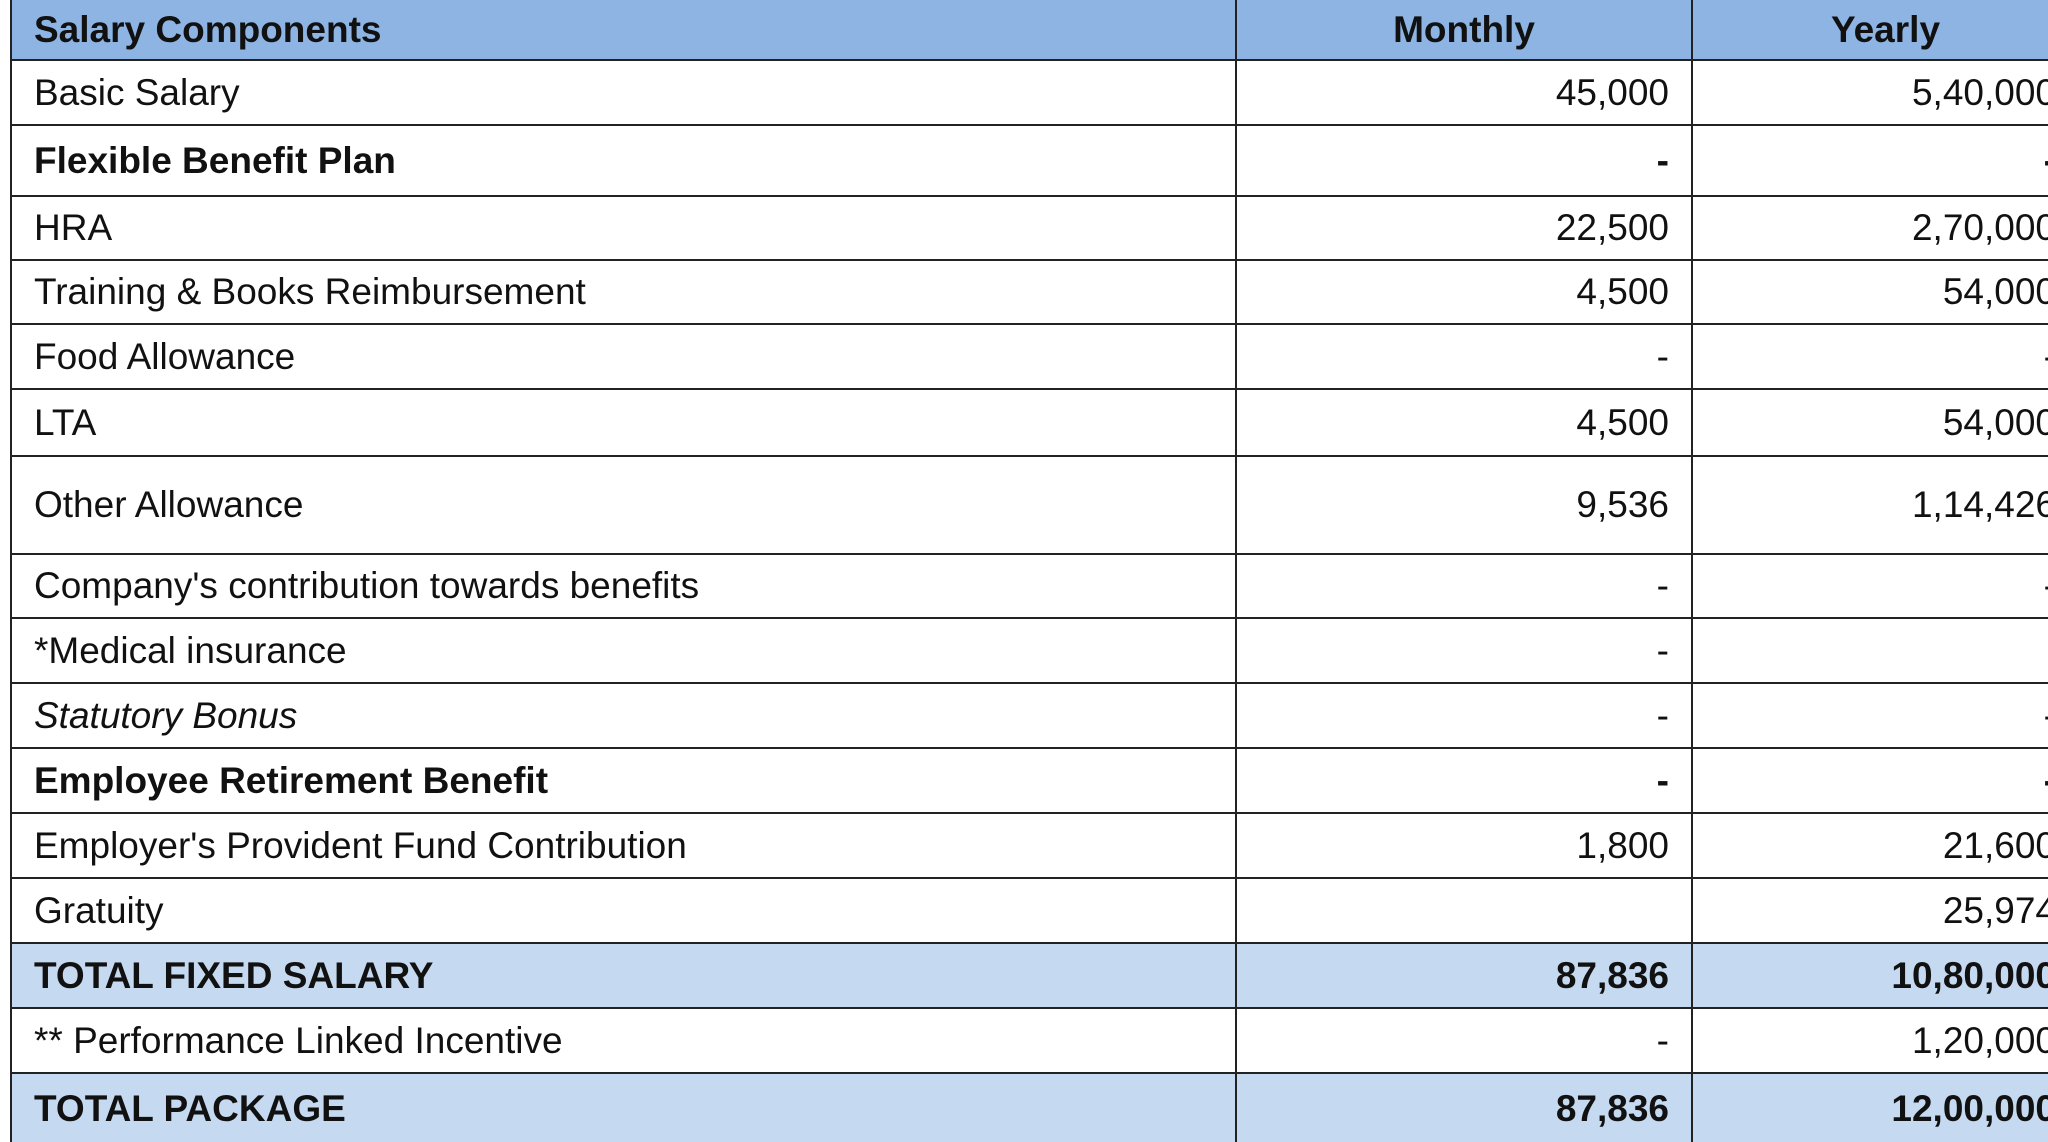 This screenshot has height=1142, width=2048. What do you see at coordinates (165, 356) in the screenshot?
I see `cell-text: Food Allowance` at bounding box center [165, 356].